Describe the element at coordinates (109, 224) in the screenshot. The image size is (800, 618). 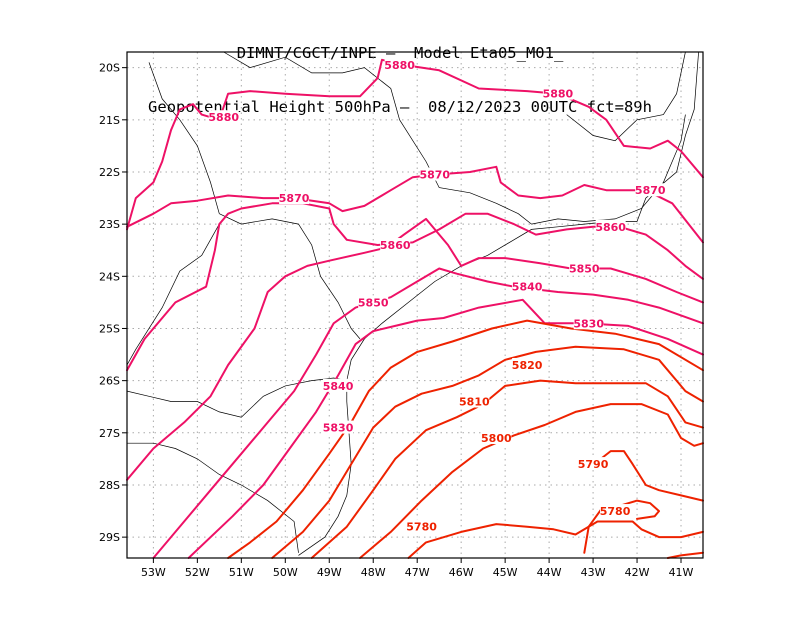
I see `lat-tick-label: 23S` at that location.